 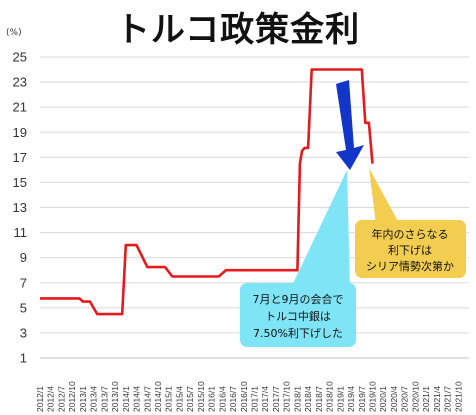 I want to click on blue-callout-line-3: 7.50%利下げした, so click(x=298, y=333).